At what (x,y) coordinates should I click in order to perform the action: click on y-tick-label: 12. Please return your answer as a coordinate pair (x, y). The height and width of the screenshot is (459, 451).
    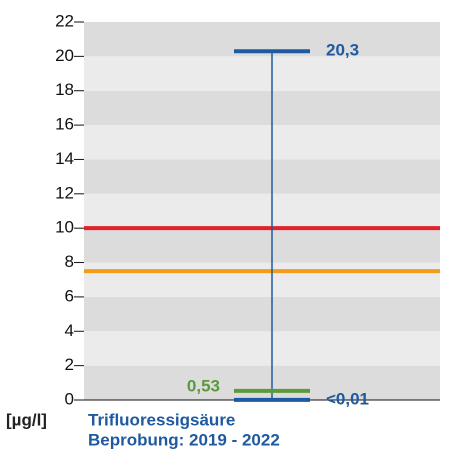
    Looking at the image, I should click on (64, 192).